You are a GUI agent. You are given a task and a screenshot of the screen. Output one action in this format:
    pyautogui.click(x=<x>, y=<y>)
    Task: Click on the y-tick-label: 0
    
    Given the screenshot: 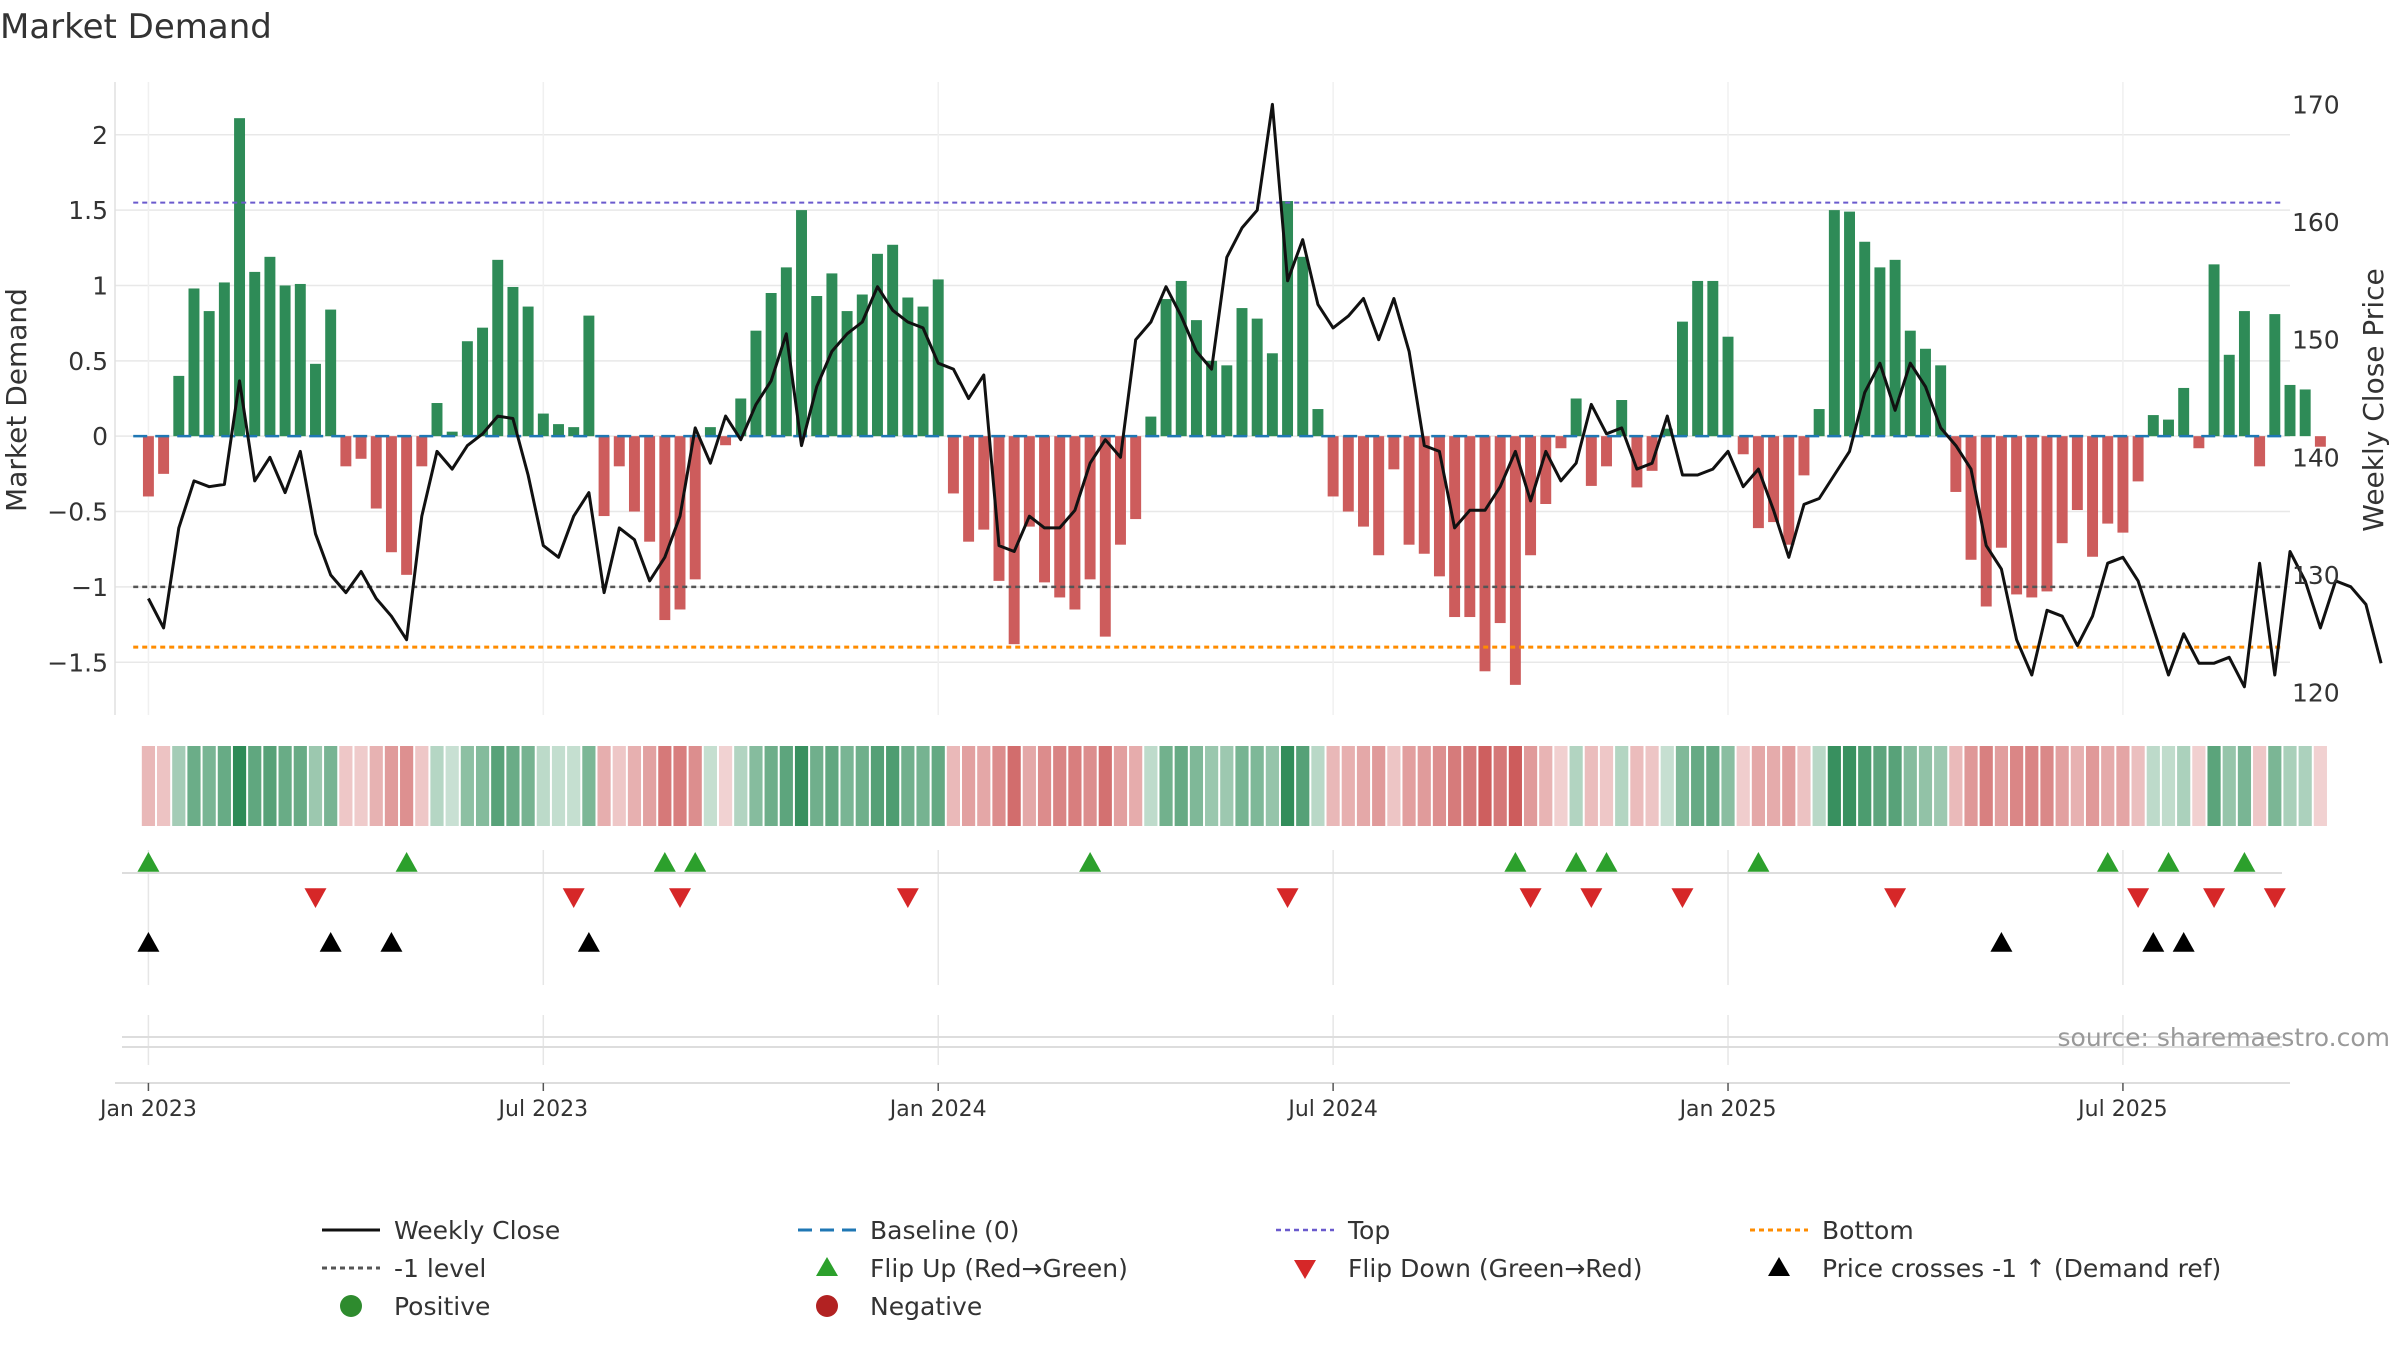 What is the action you would take?
    pyautogui.click(x=100, y=436)
    